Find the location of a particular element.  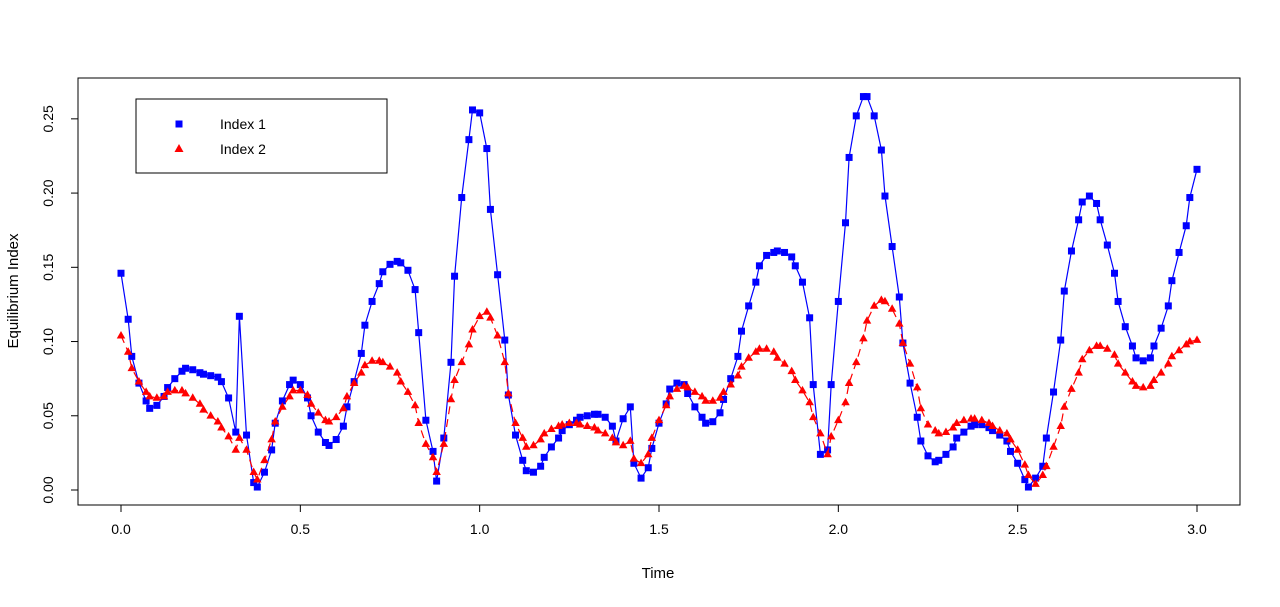

x-tick-label: 0.5 is located at coordinates (301, 529).